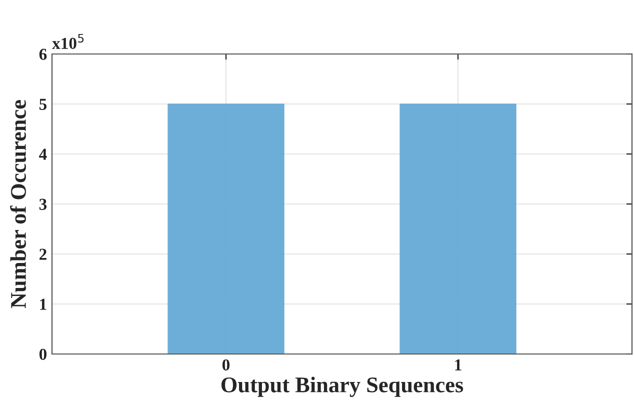  Describe the element at coordinates (43, 54) in the screenshot. I see `y-tick-label: 6` at that location.